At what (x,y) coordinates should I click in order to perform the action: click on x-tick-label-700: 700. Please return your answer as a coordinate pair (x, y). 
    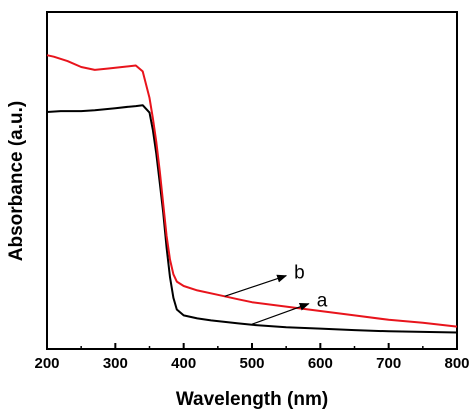
    Looking at the image, I should click on (388, 363).